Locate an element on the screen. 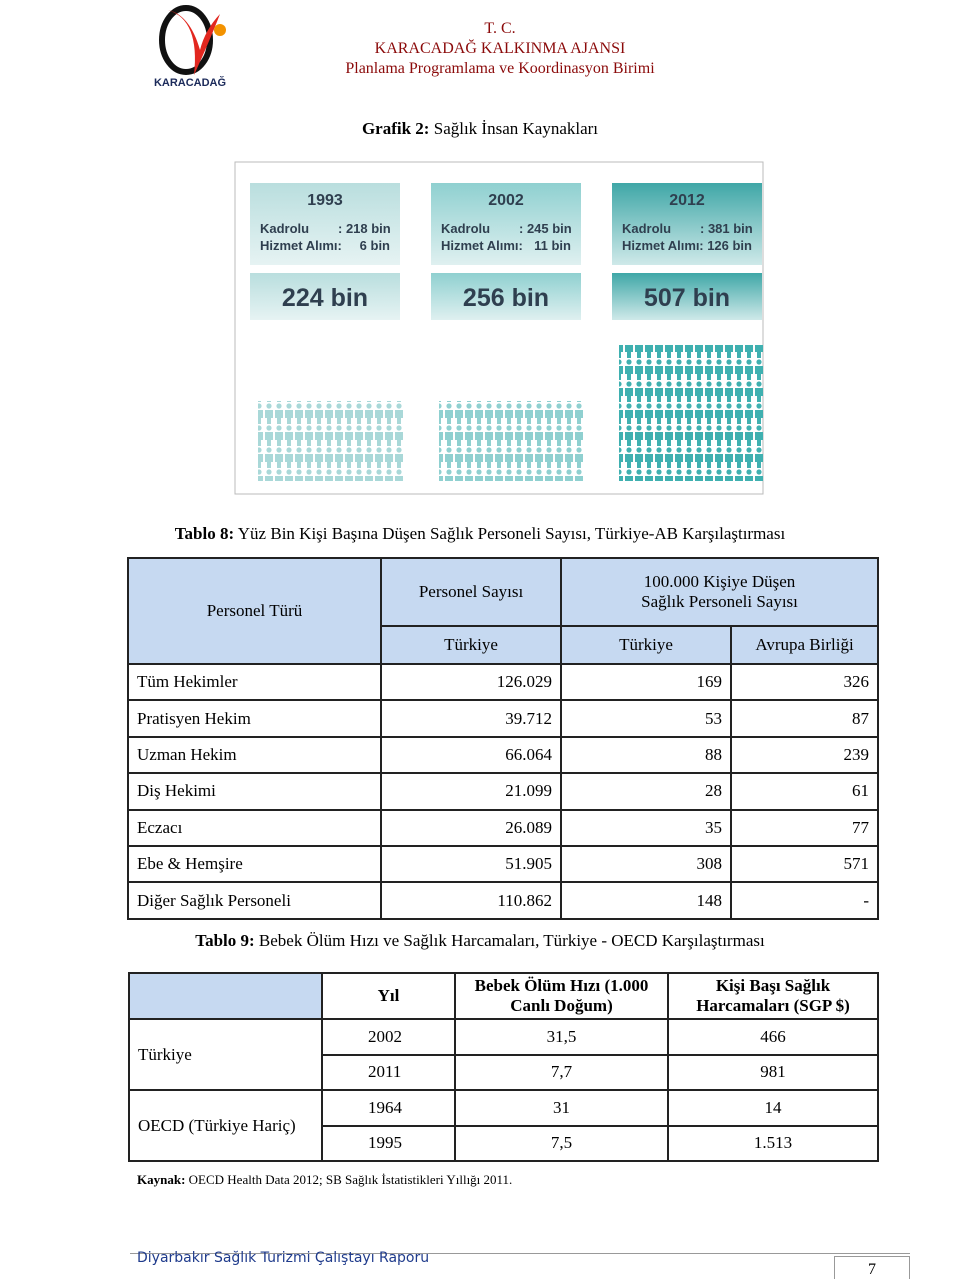  panel-value: : 218 bin is located at coordinates (364, 228).